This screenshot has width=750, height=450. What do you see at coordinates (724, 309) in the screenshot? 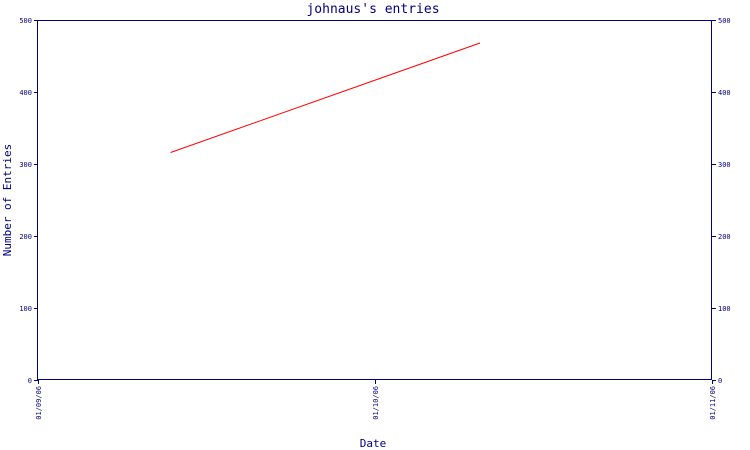
I see `y-tick-label-right: 100` at bounding box center [724, 309].